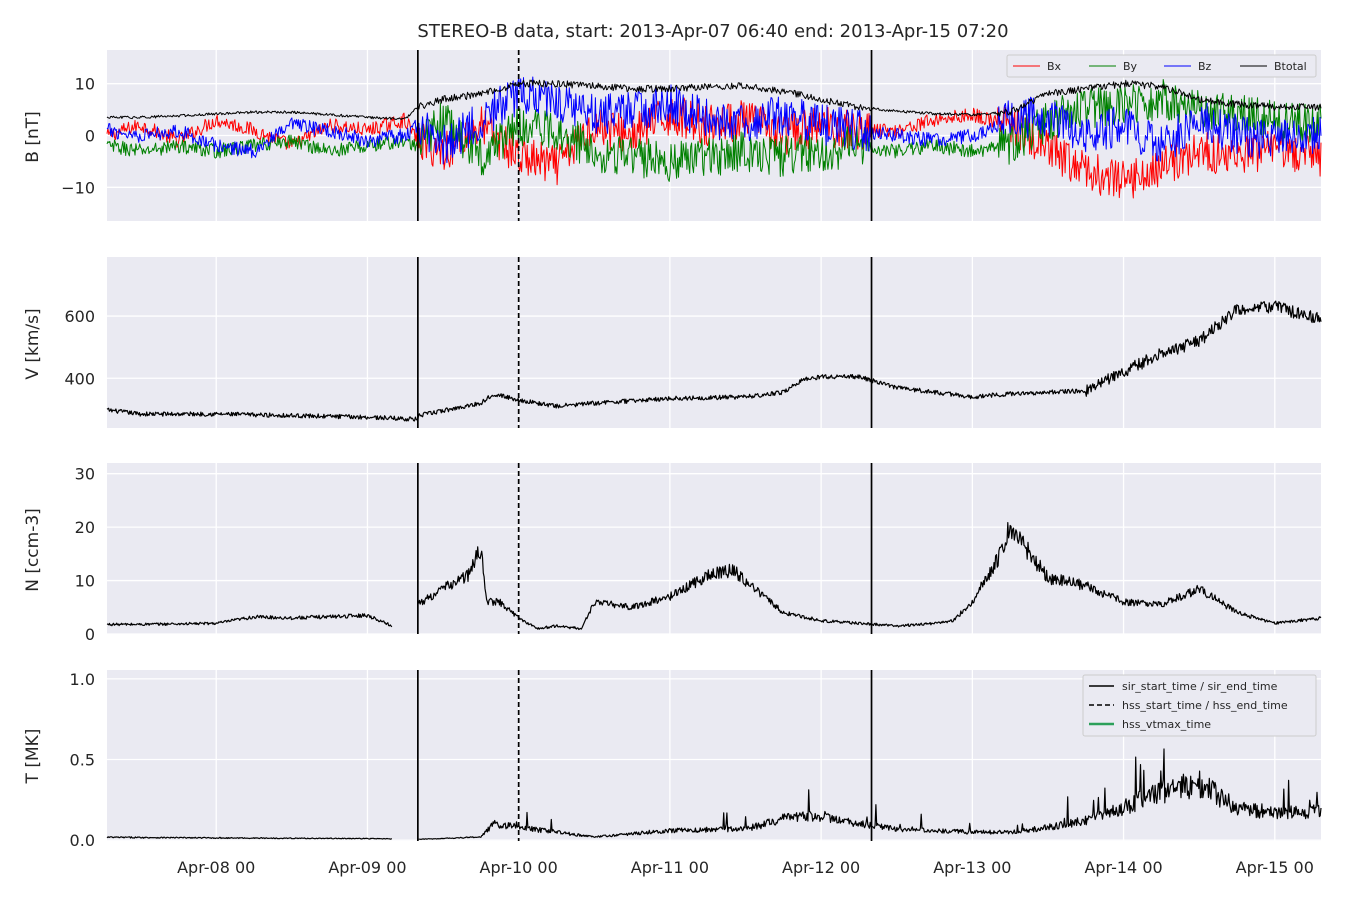  I want to click on legend-t-hss-label: hss_start_time / hss_end_time, so click(1205, 705).